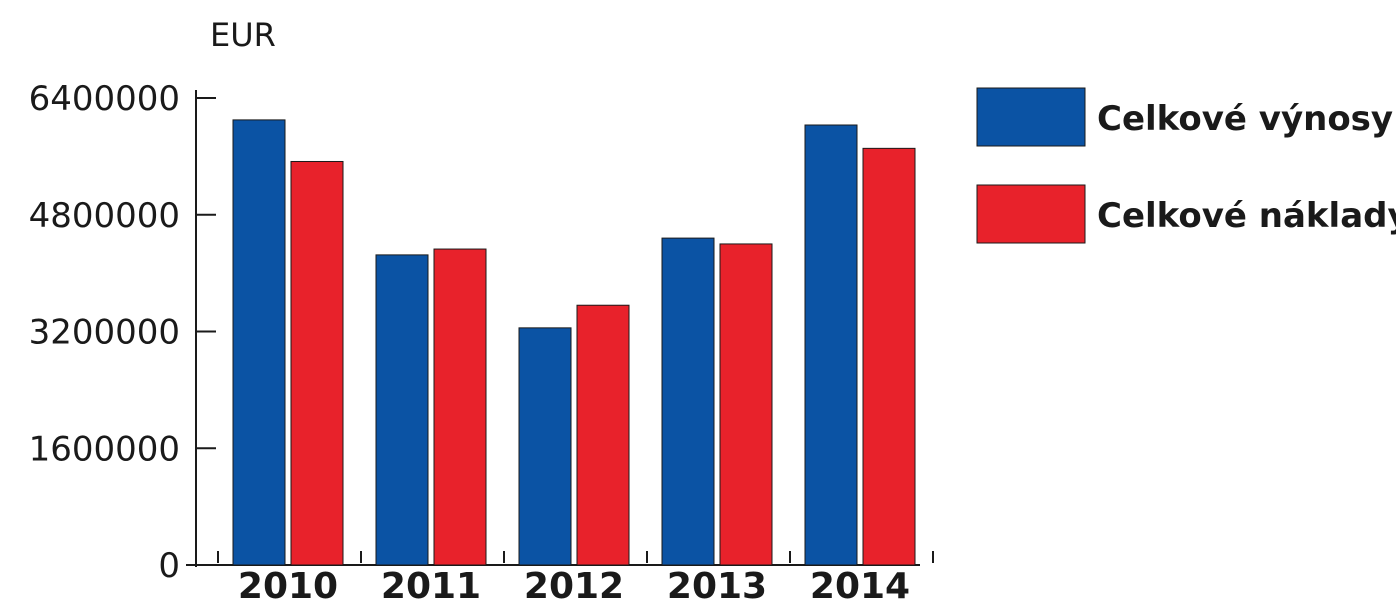 The width and height of the screenshot is (1396, 602). Describe the element at coordinates (717, 584) in the screenshot. I see `x-category-label: 2013` at that location.